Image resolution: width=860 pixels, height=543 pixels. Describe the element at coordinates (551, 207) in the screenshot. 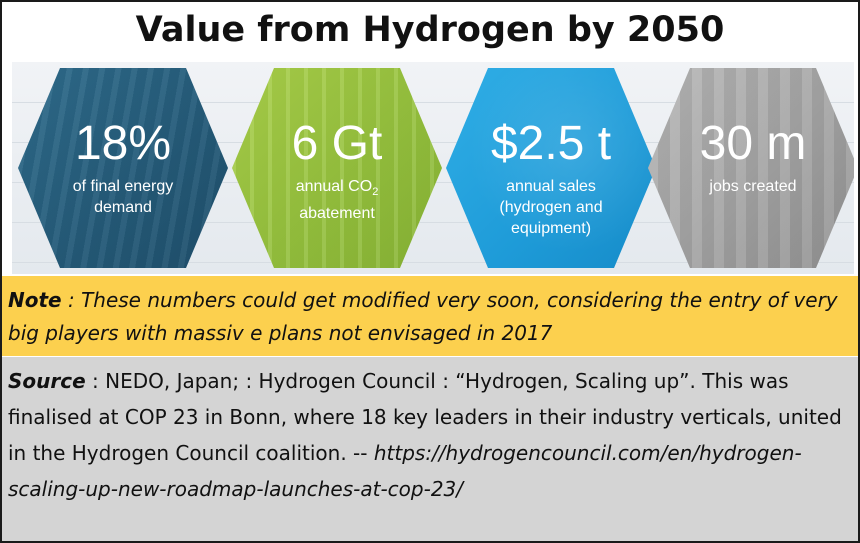

I see `stat-label: annual sales (hydrogen and equipment)` at that location.